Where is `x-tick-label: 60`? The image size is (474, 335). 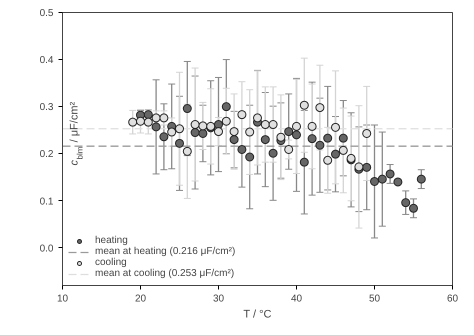 x-tick-label: 60 is located at coordinates (452, 299).